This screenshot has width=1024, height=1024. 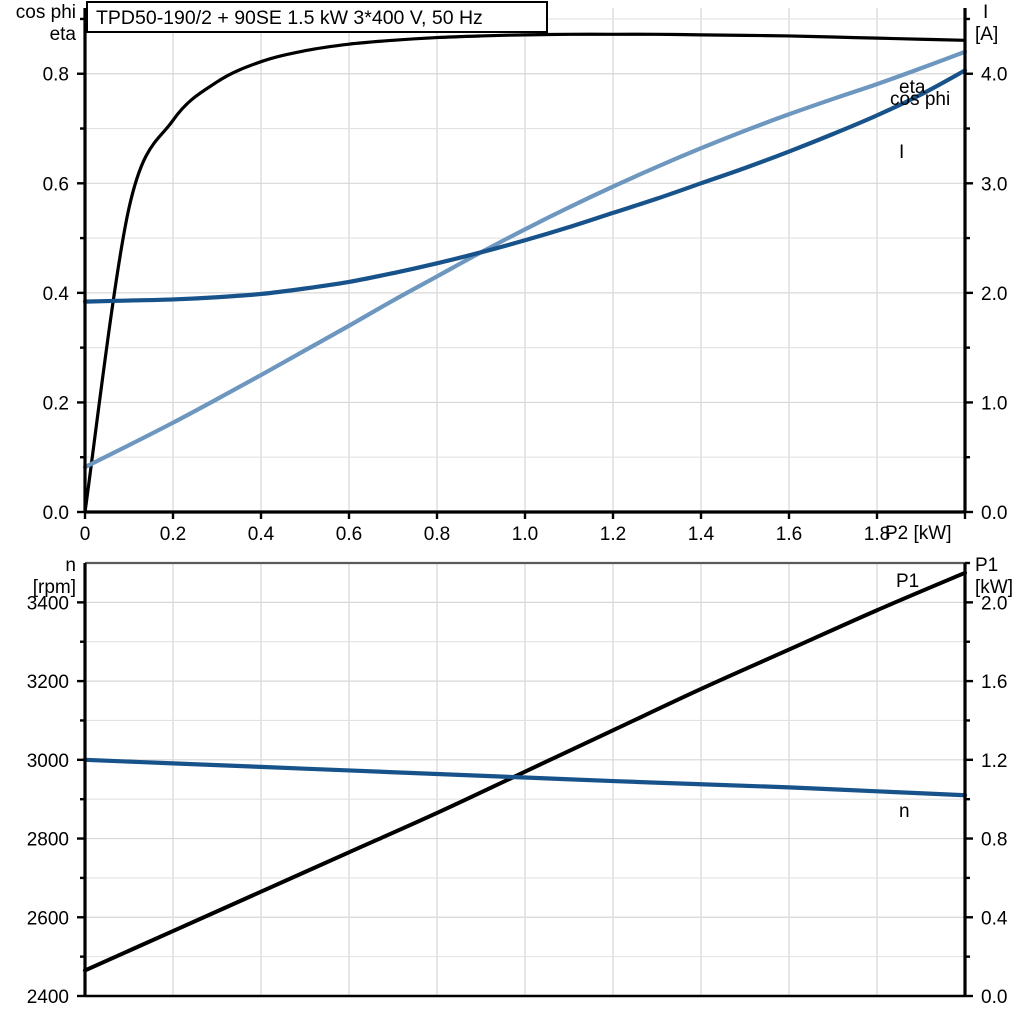 I want to click on top-chart-x-tick-label: 0.4, so click(x=261, y=534).